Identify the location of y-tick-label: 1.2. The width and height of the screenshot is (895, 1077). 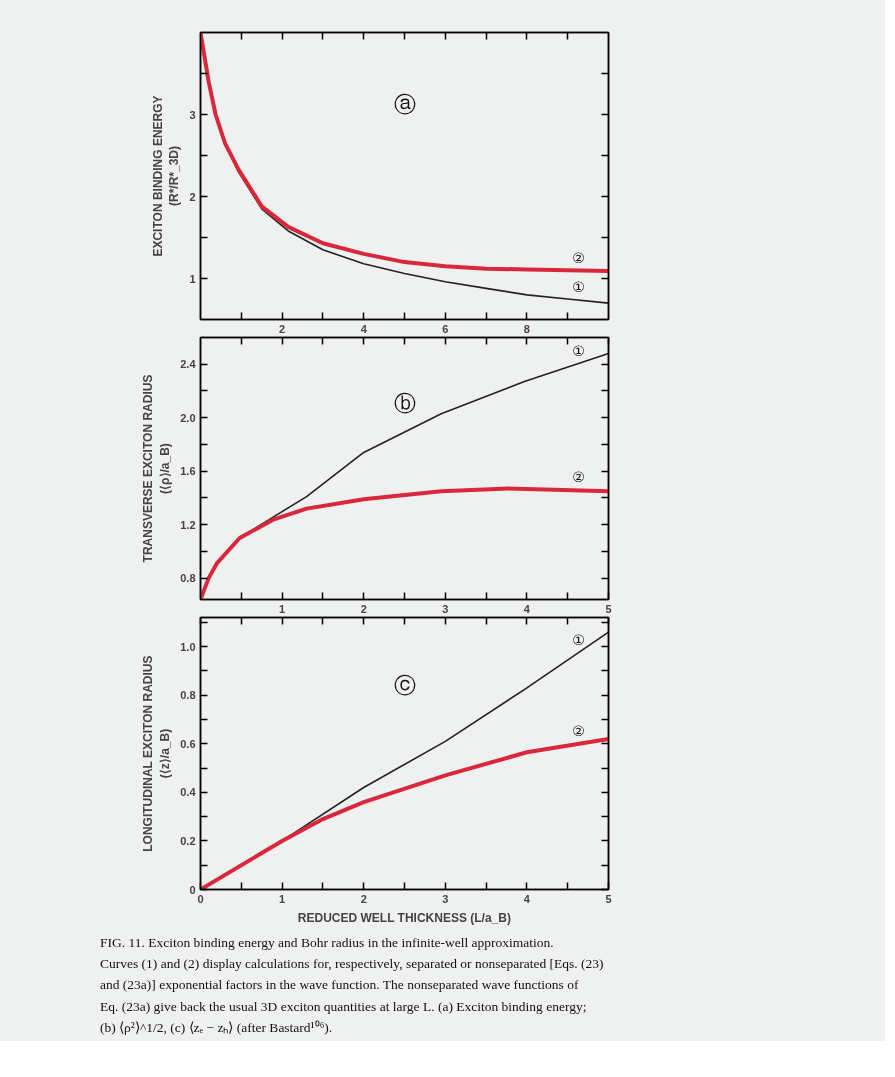
(188, 524).